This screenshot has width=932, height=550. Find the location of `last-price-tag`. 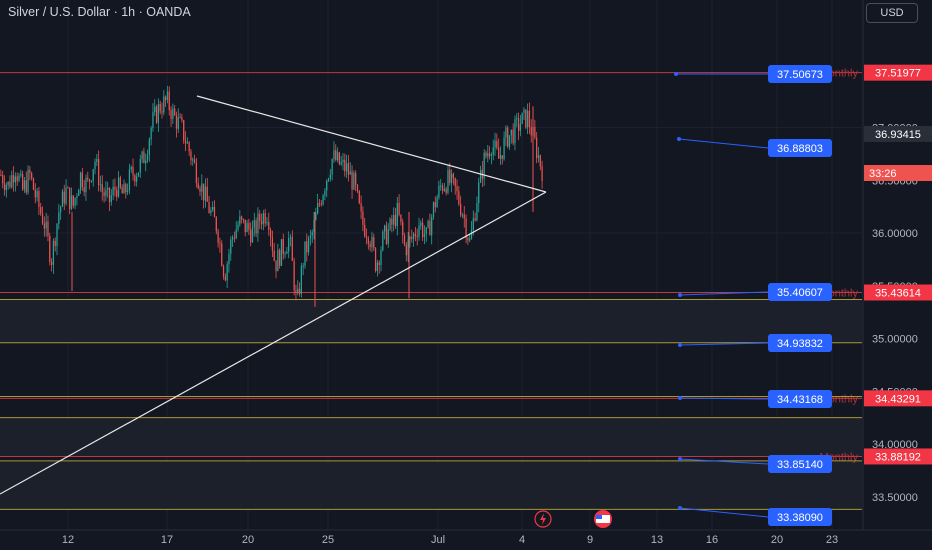

last-price-tag is located at coordinates (898, 134).